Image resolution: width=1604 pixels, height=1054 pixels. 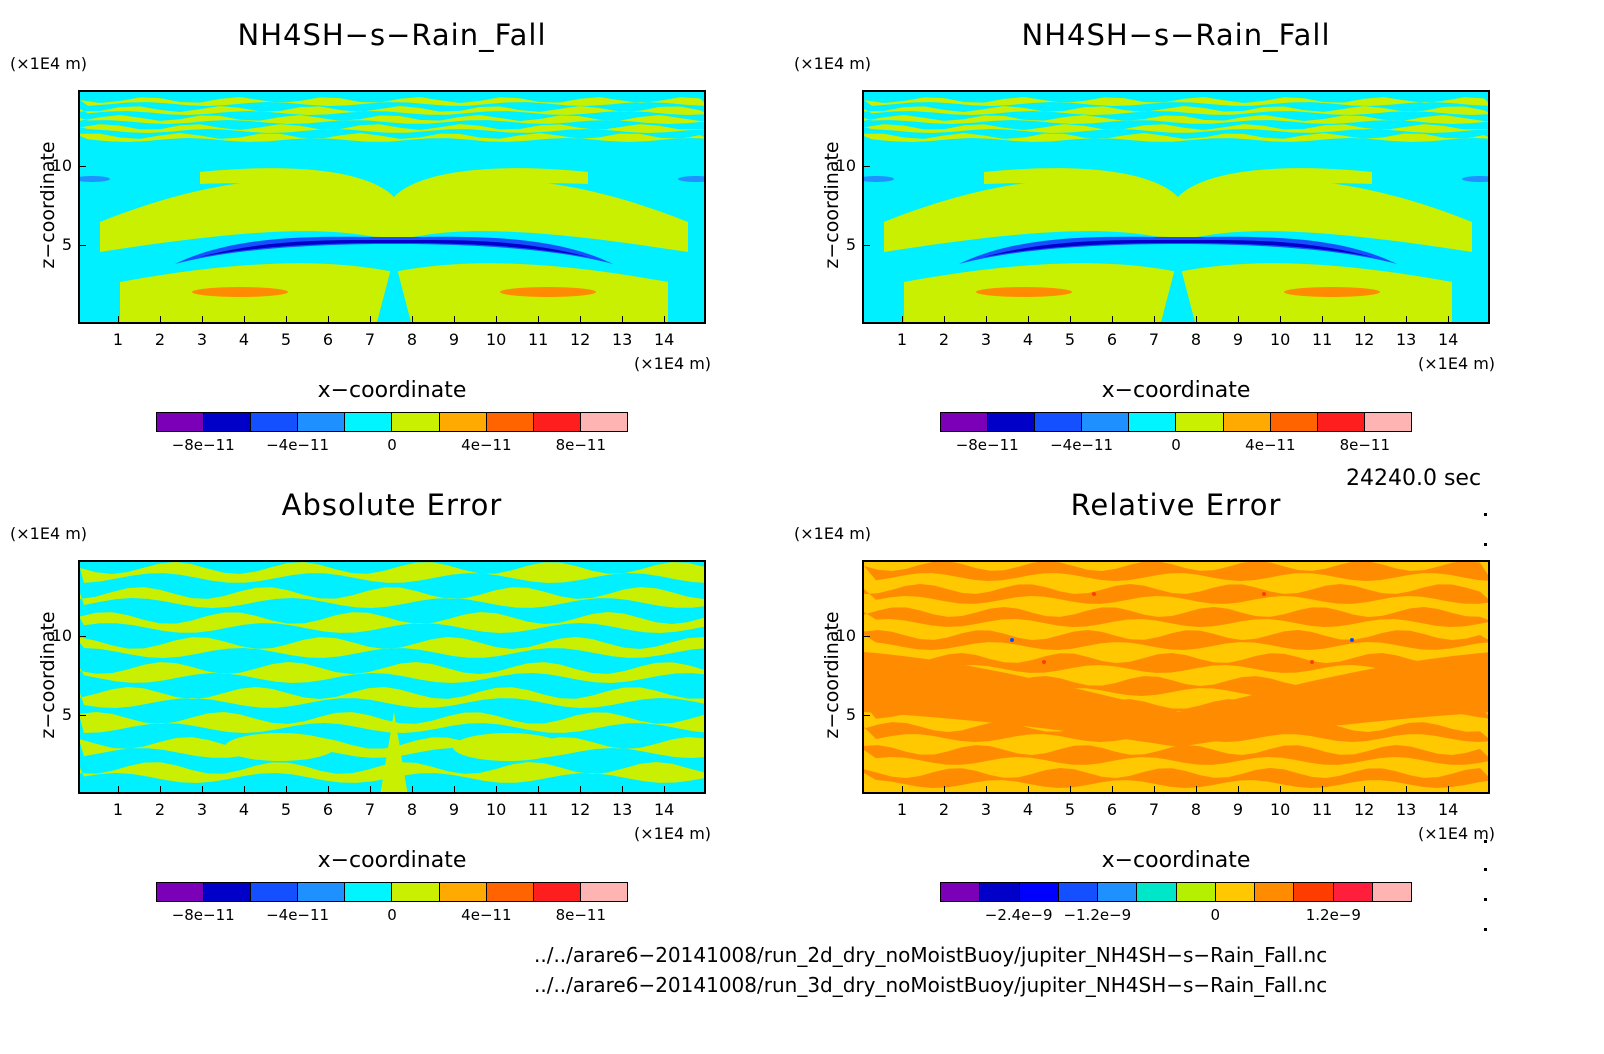 I want to click on chart-title: NH4SH−s−Rain_Fall, so click(x=392, y=35).